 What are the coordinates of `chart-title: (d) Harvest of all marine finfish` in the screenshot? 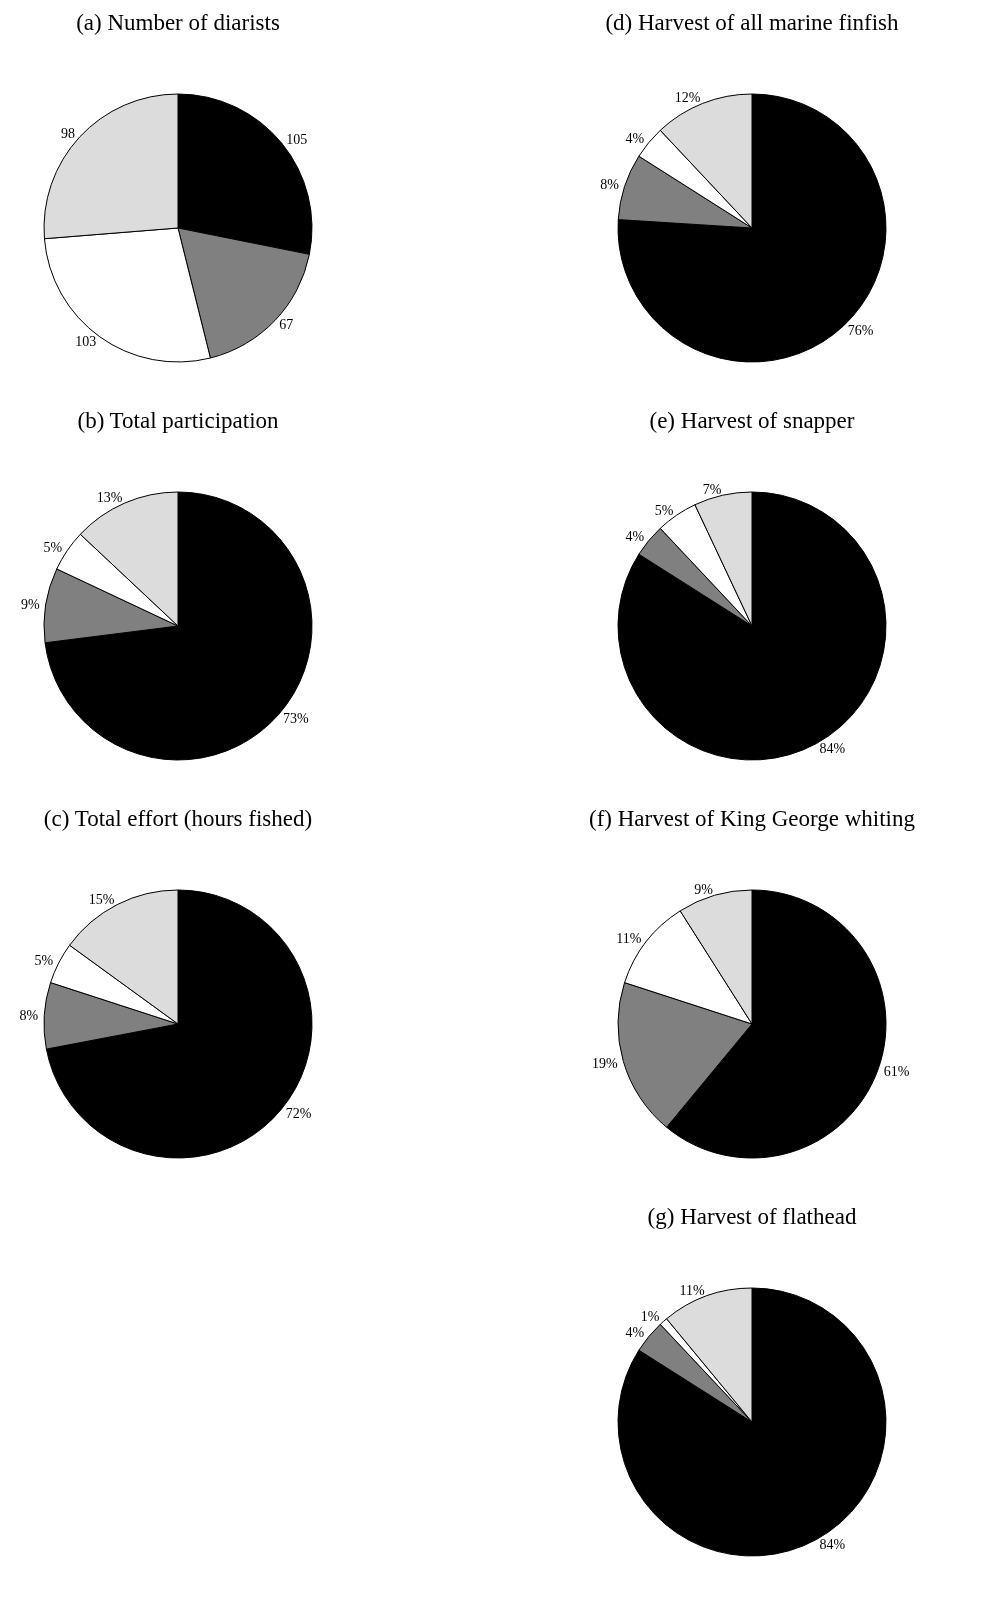 It's located at (752, 22).